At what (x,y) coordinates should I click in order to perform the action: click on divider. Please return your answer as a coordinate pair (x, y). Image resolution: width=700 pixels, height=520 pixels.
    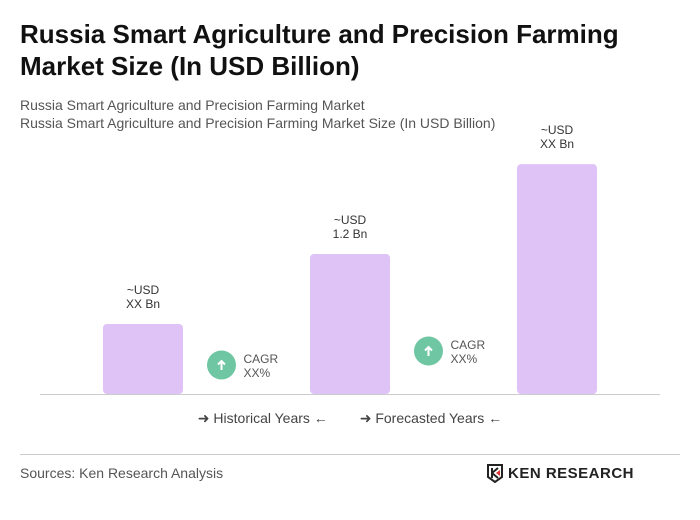
    Looking at the image, I should click on (350, 454).